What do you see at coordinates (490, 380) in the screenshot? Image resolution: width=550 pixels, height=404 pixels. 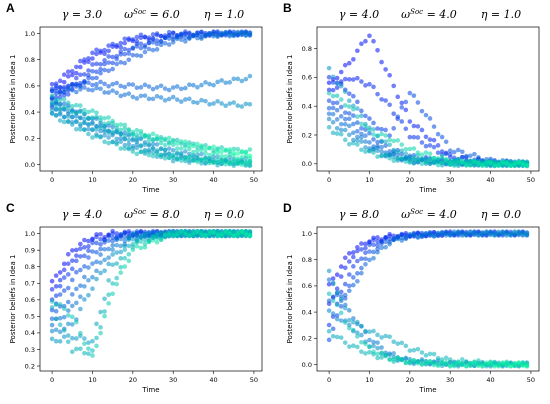 I see `x-tick-label: 40` at bounding box center [490, 380].